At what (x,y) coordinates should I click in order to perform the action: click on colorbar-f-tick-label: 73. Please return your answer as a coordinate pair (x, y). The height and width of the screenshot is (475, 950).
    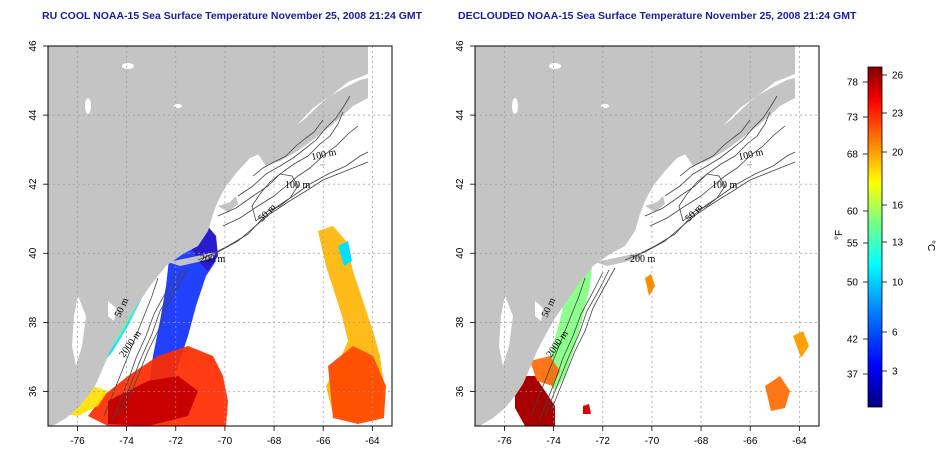
    Looking at the image, I should click on (853, 118).